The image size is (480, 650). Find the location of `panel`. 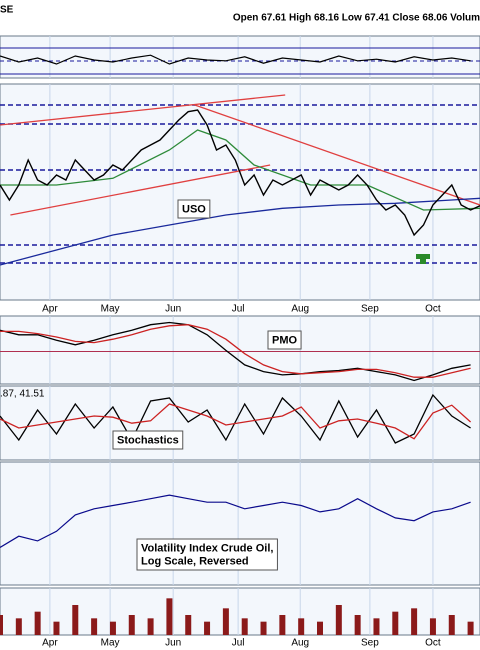

panel is located at coordinates (240, 611).